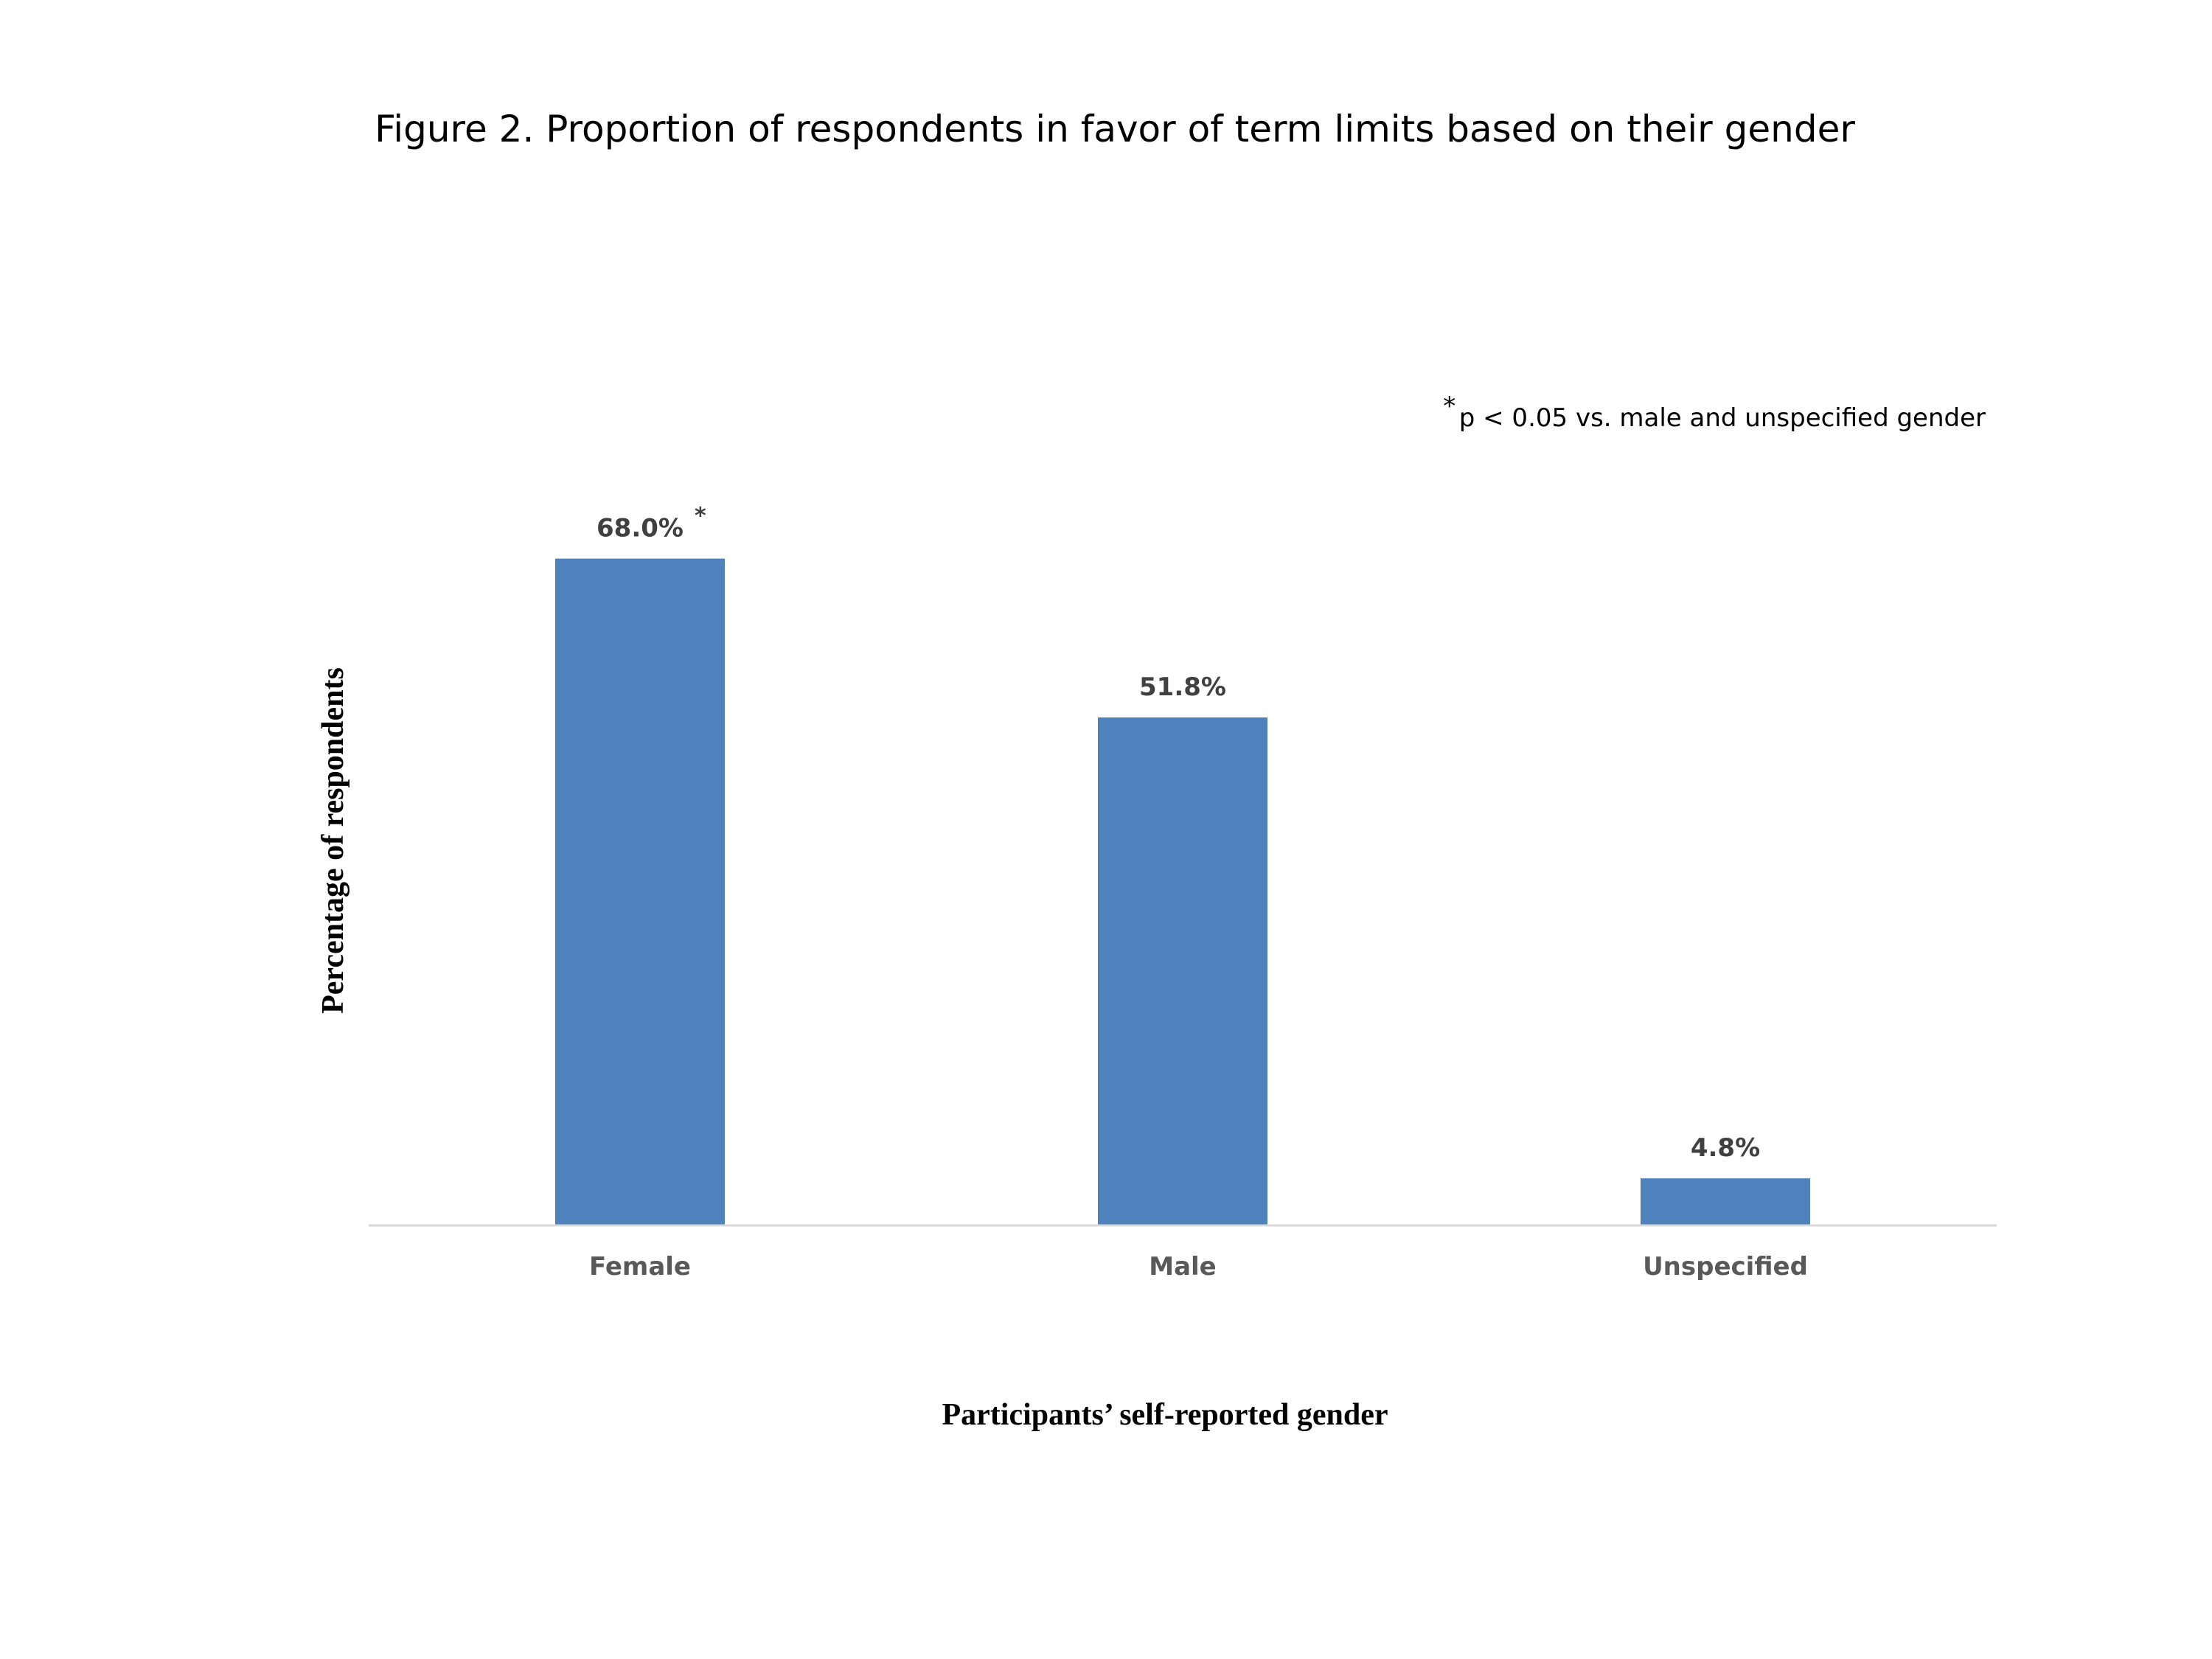 The height and width of the screenshot is (1659, 2212). Describe the element at coordinates (1165, 1415) in the screenshot. I see `x-axis-title: Participants’ self-reported gender` at that location.